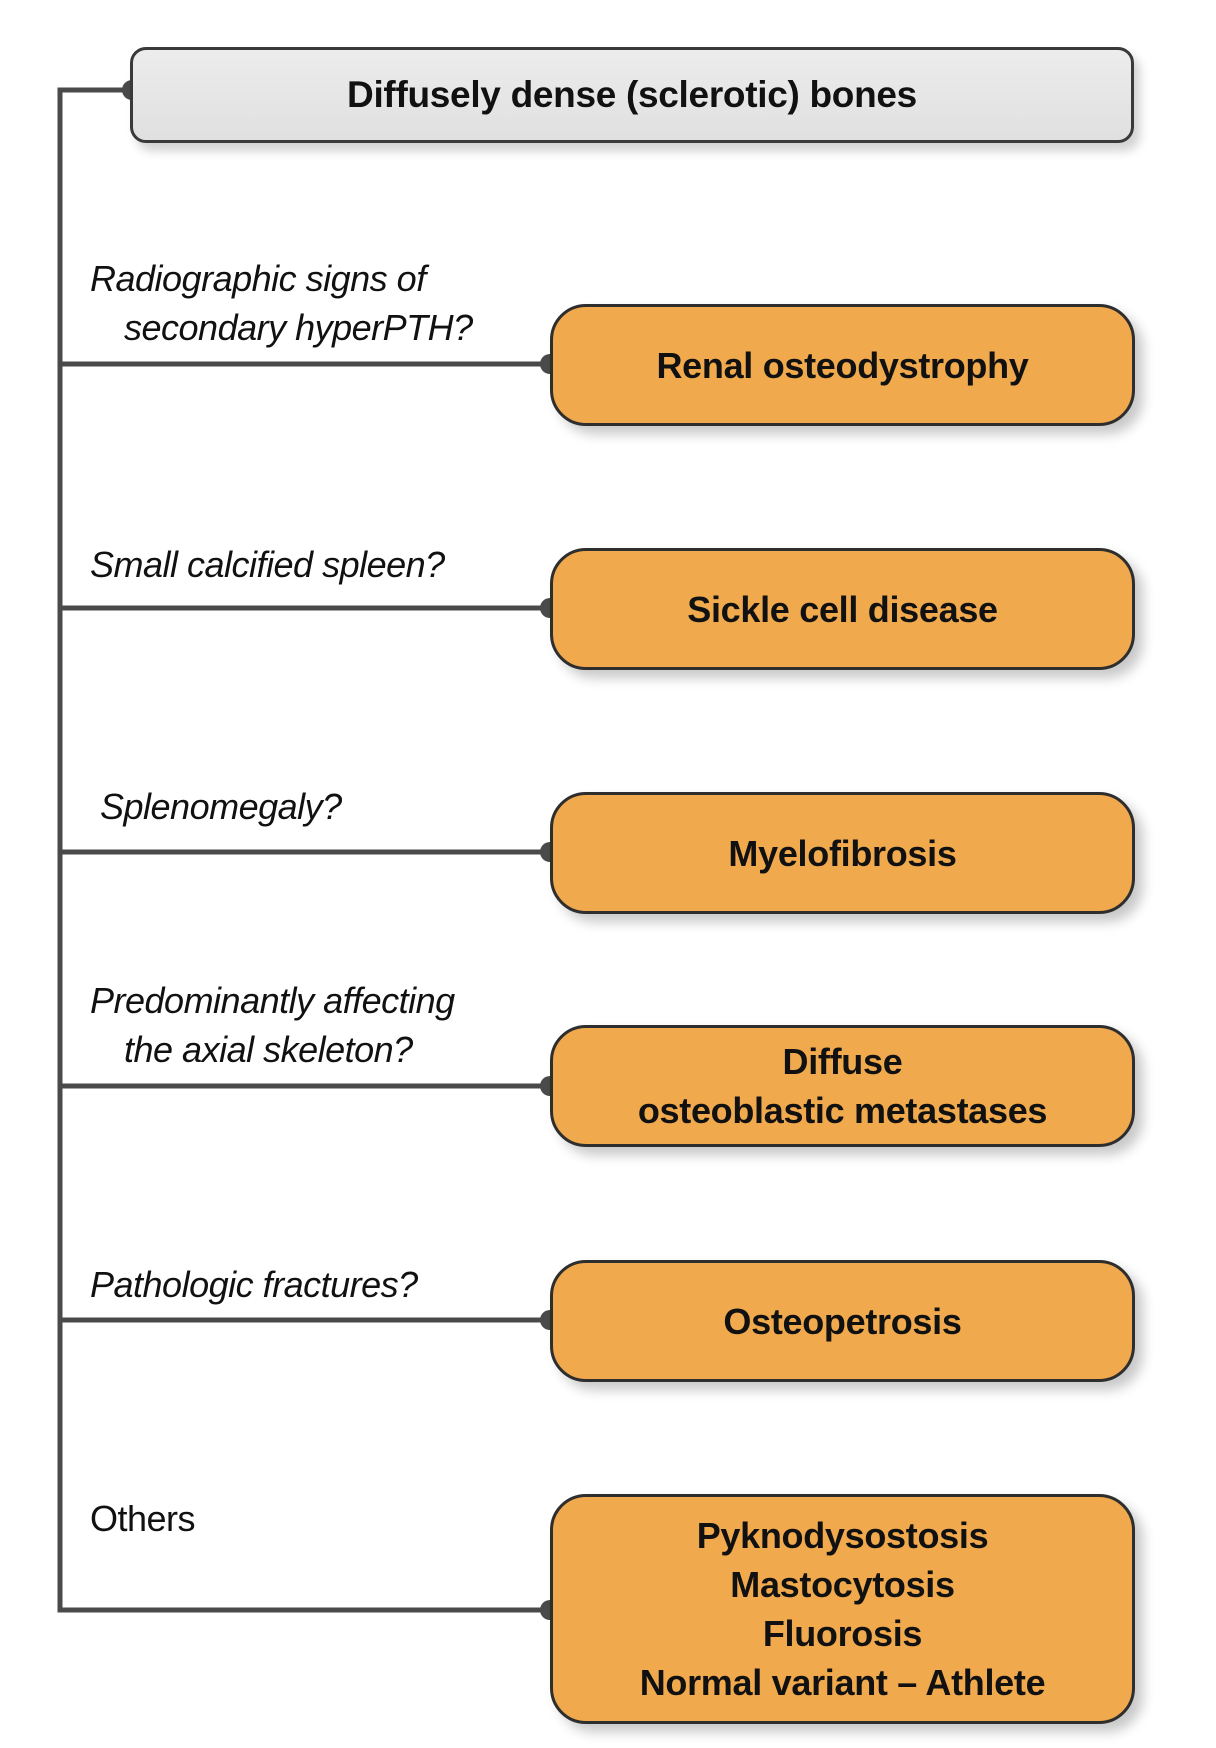 The height and width of the screenshot is (1748, 1216). I want to click on branch-question: Pathologic fractures?, so click(254, 1284).